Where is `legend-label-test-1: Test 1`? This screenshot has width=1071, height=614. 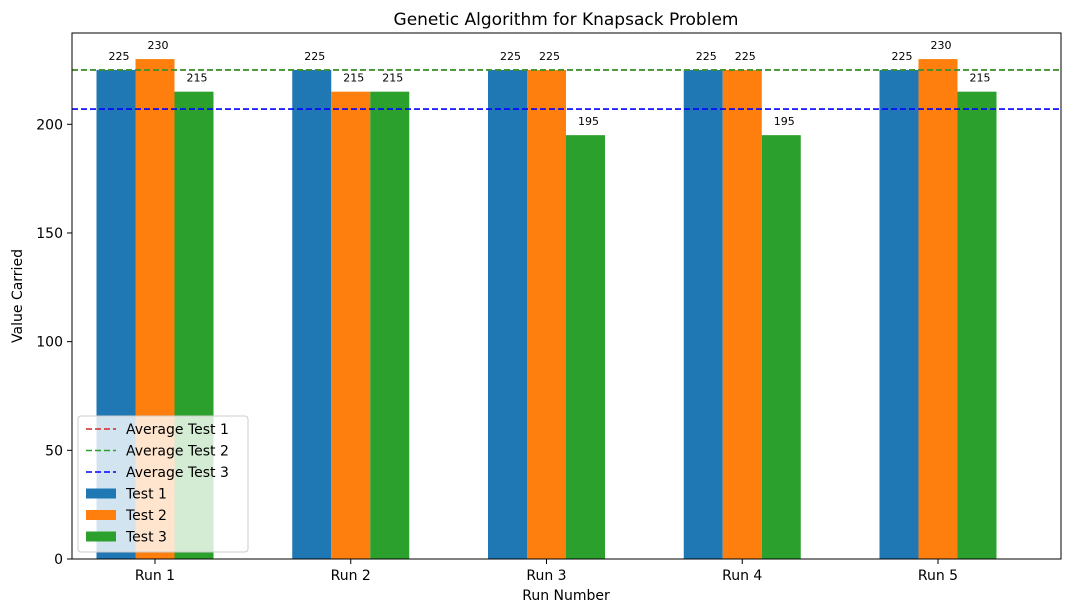 legend-label-test-1: Test 1 is located at coordinates (146, 495).